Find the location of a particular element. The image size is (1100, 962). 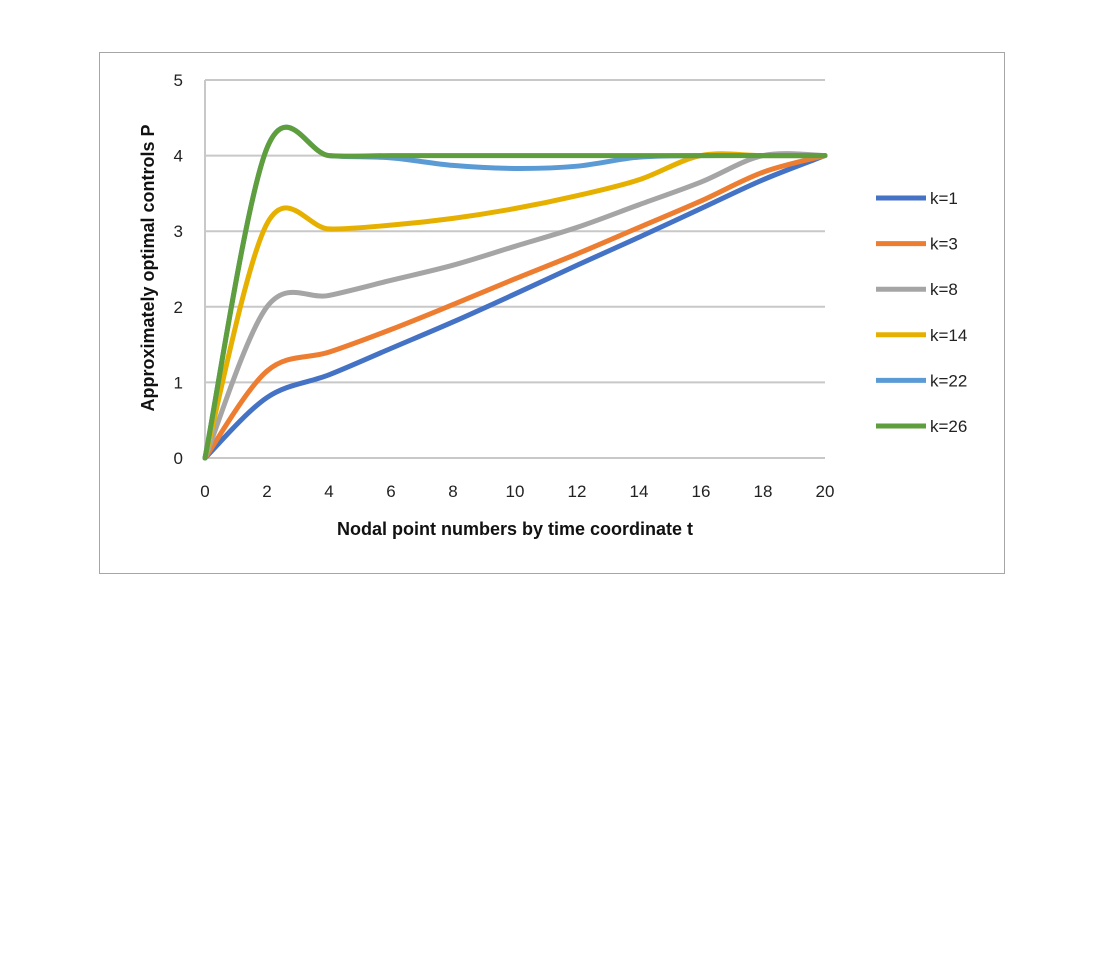

y-tick-label: 4 is located at coordinates (178, 156).